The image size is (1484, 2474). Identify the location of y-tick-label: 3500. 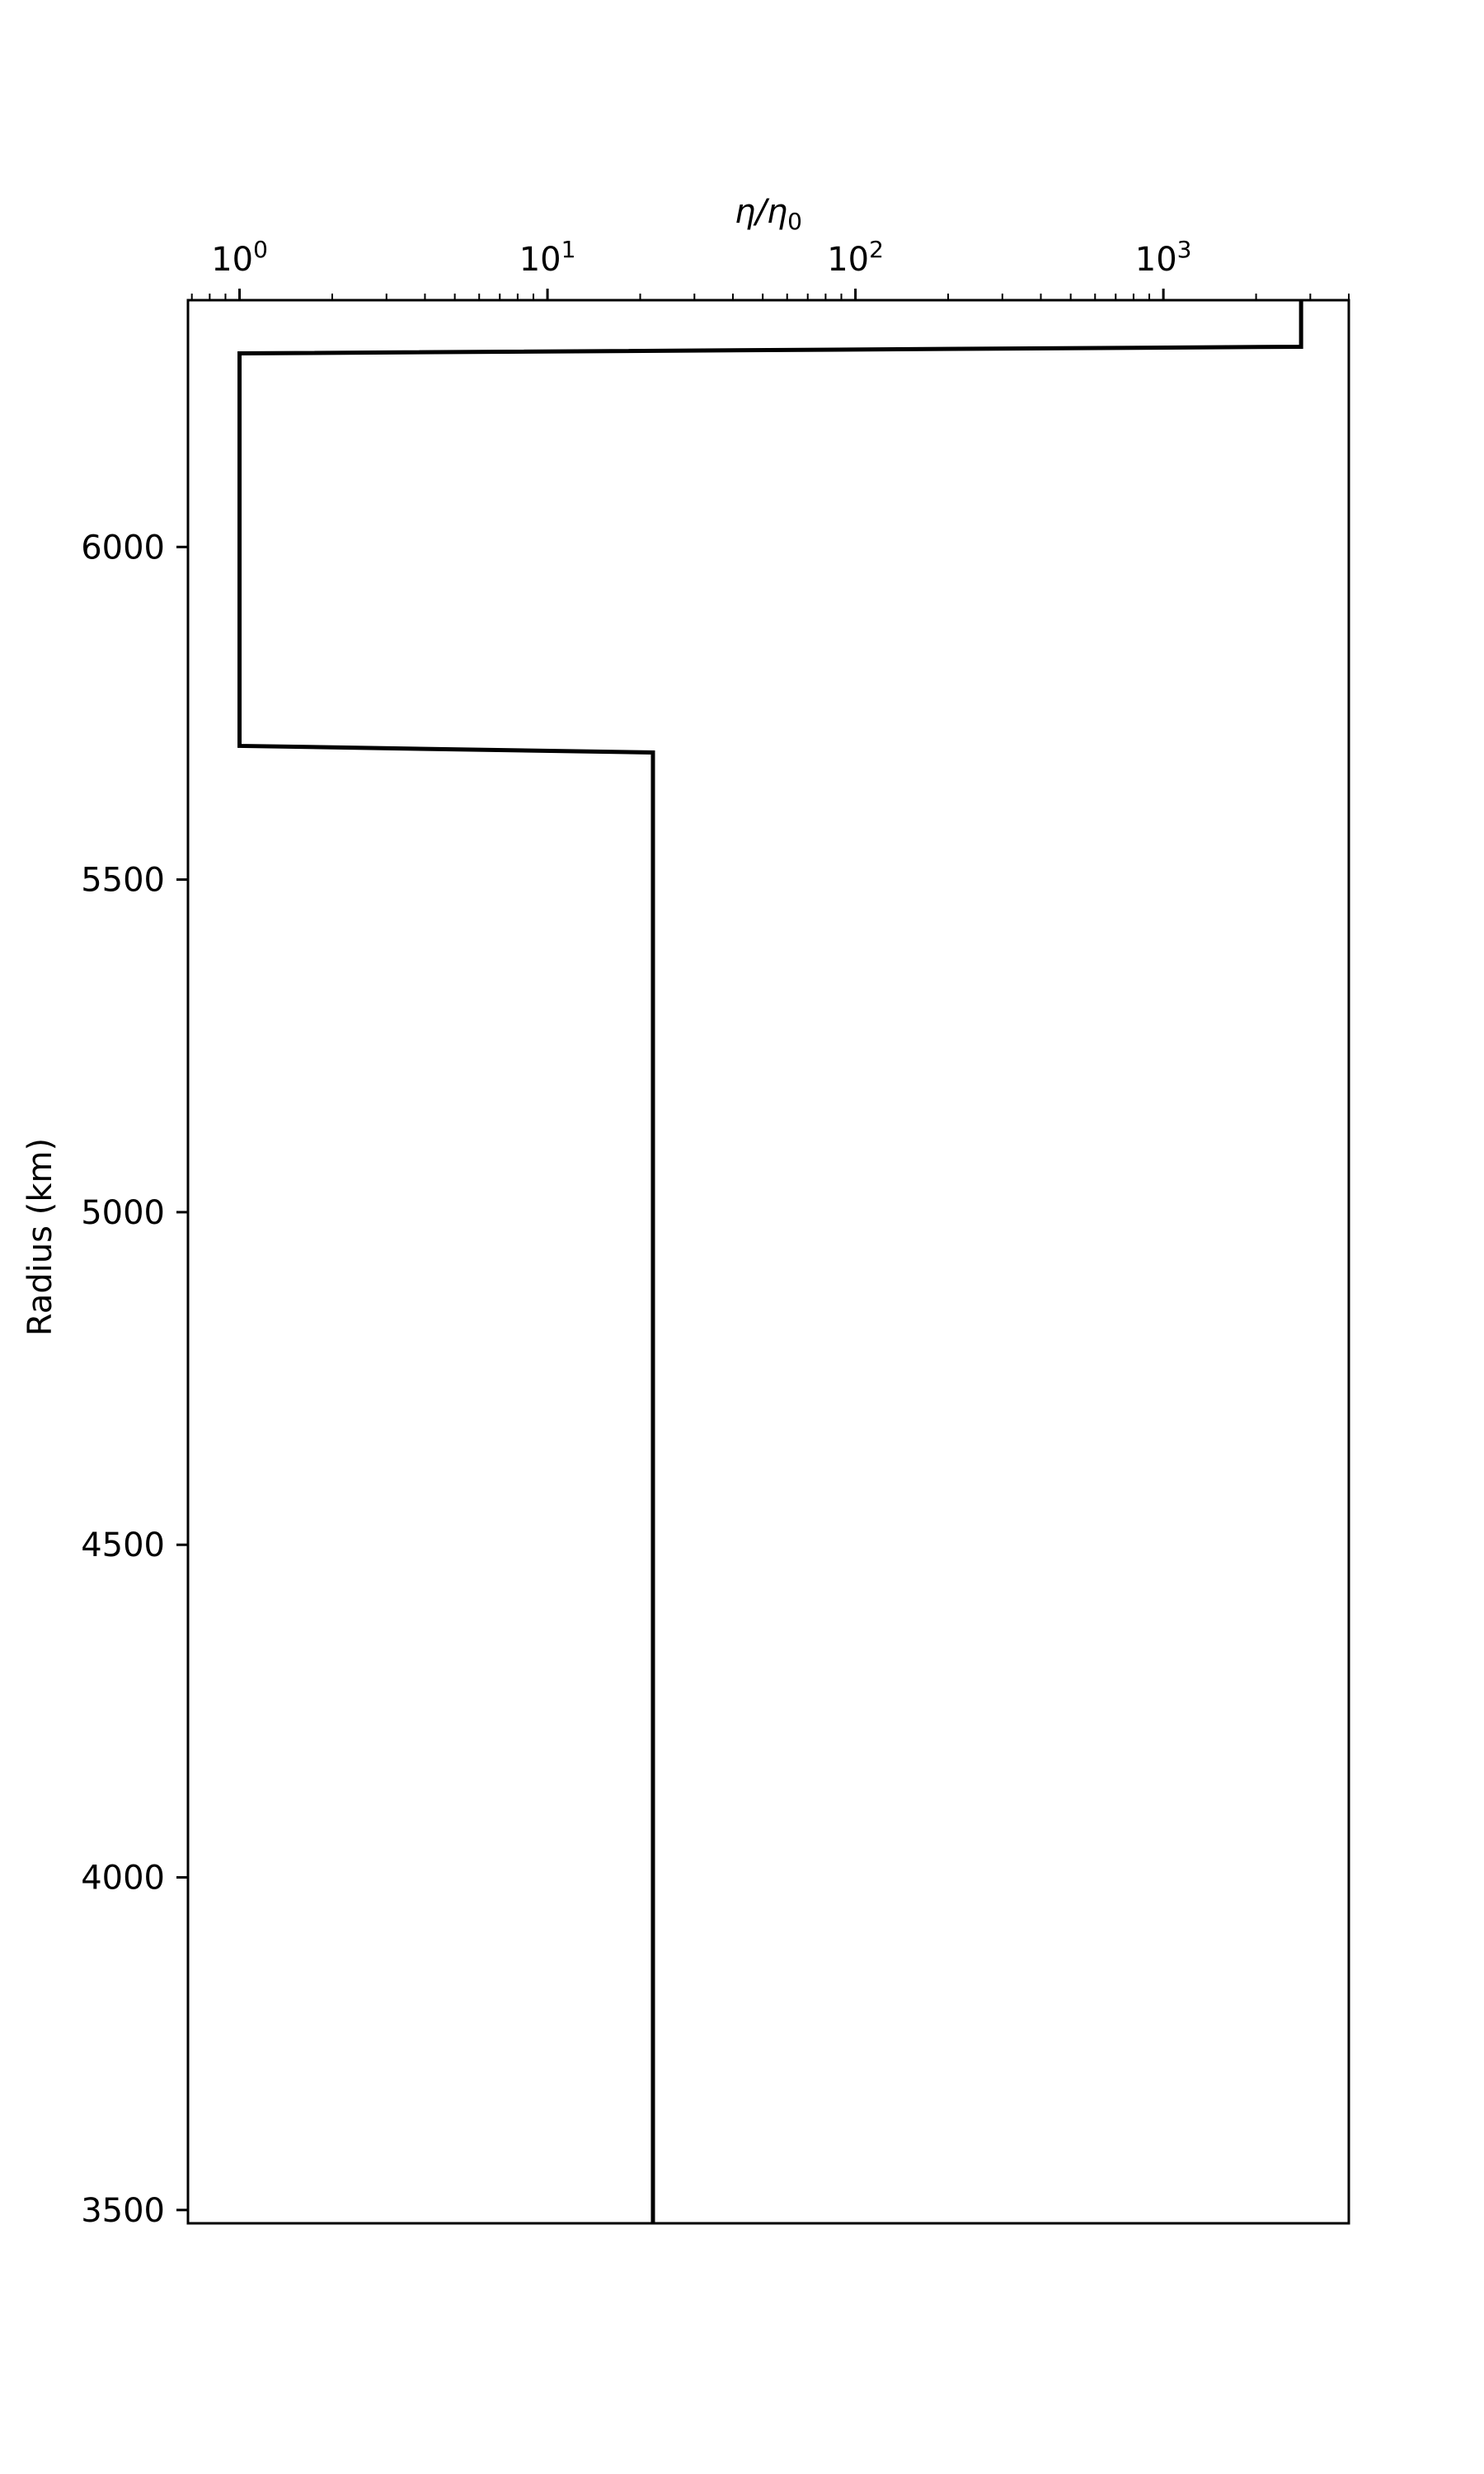
(123, 2211).